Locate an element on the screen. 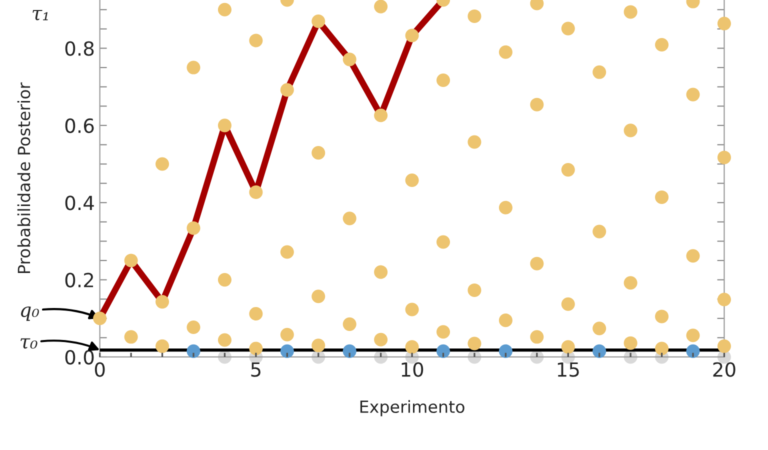 The image size is (768, 450). annotation: τ₀ is located at coordinates (29, 343).